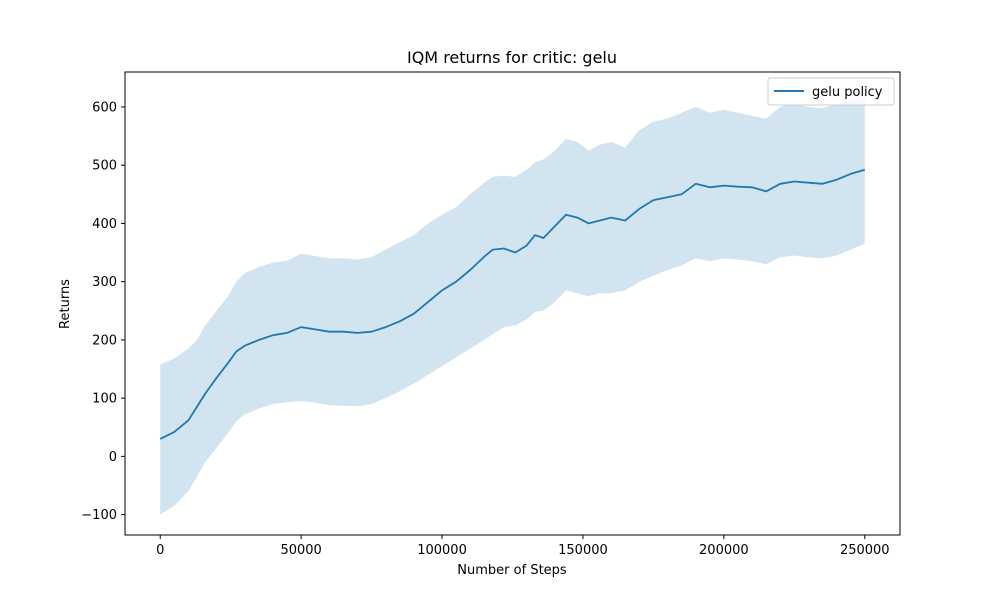 This screenshot has height=604, width=1000. What do you see at coordinates (300, 550) in the screenshot?
I see `x-tick-label: 50000` at bounding box center [300, 550].